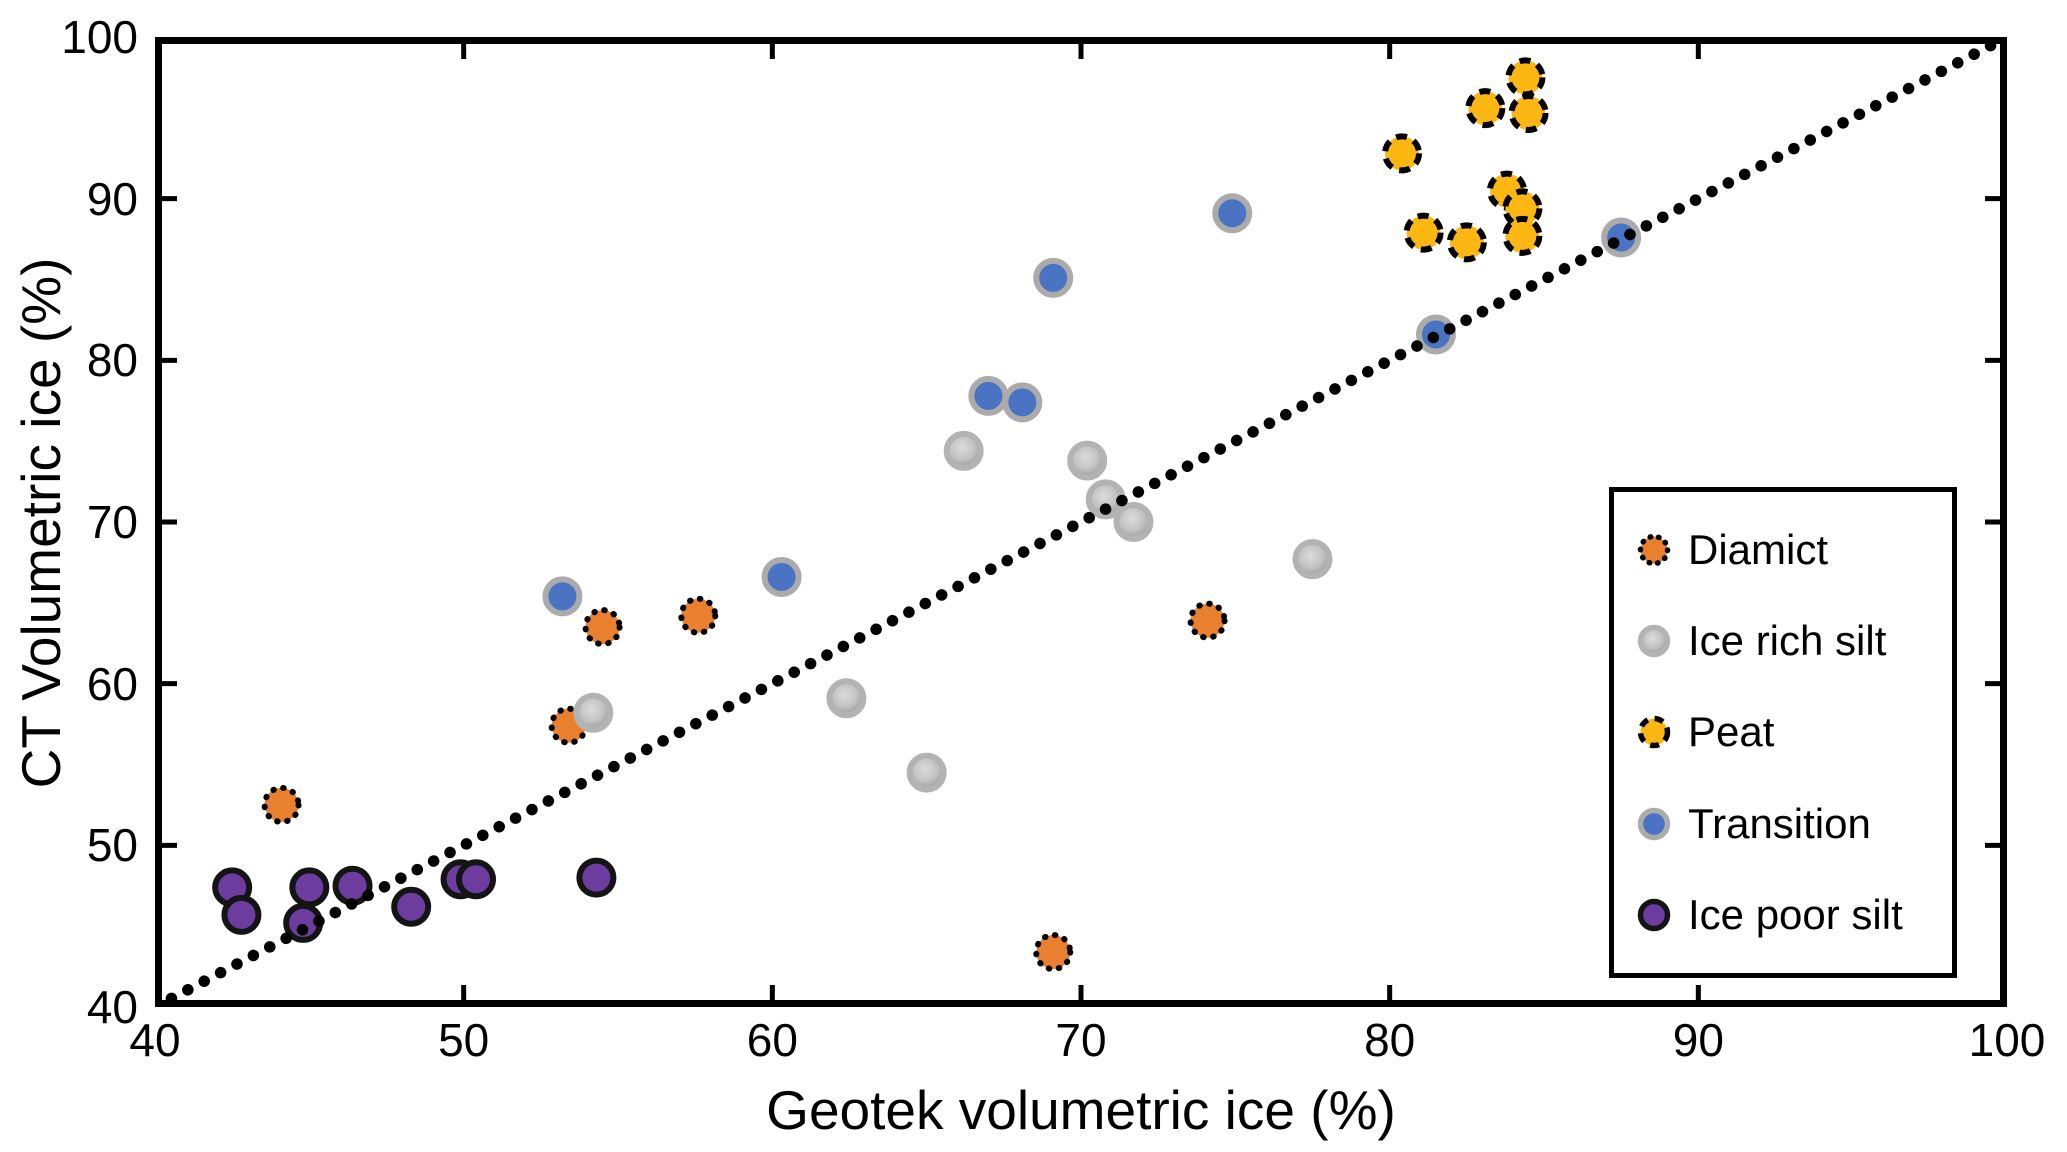 This screenshot has width=2067, height=1152. I want to click on legend-item-ice-rich-silt: Ice rich silt, so click(1783, 641).